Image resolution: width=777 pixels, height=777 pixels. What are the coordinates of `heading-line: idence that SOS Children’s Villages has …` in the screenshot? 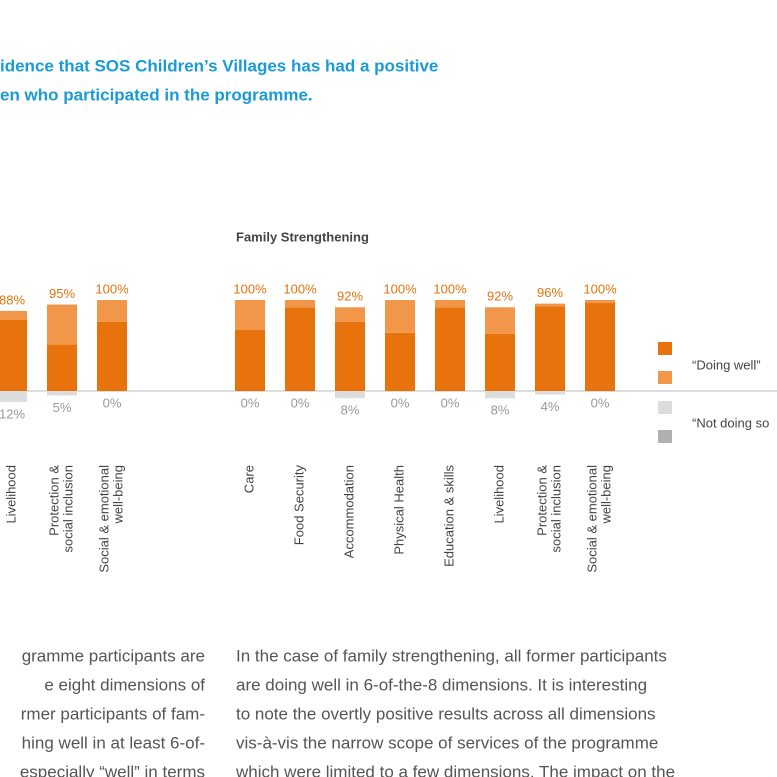 It's located at (219, 65).